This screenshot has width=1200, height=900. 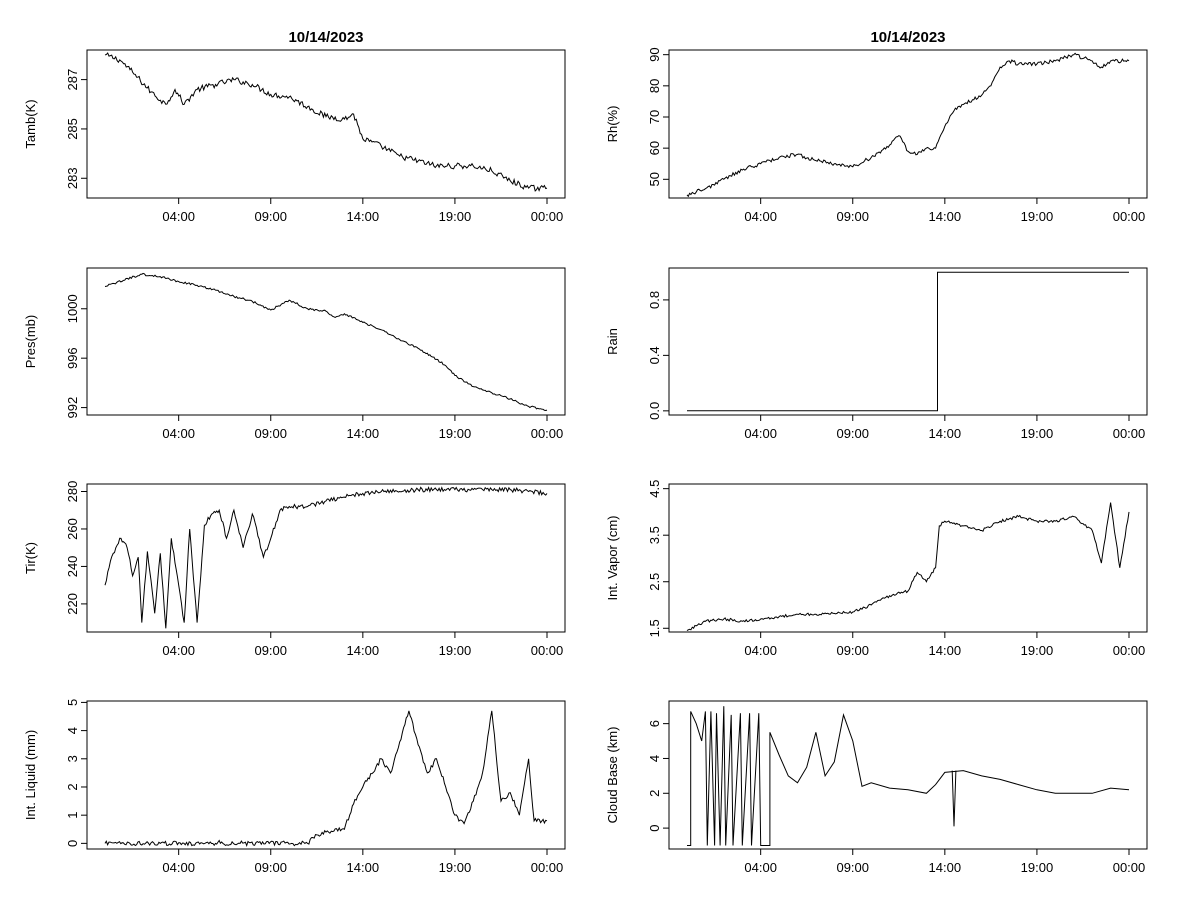 I want to click on y-tick-label: 240, so click(x=72, y=567).